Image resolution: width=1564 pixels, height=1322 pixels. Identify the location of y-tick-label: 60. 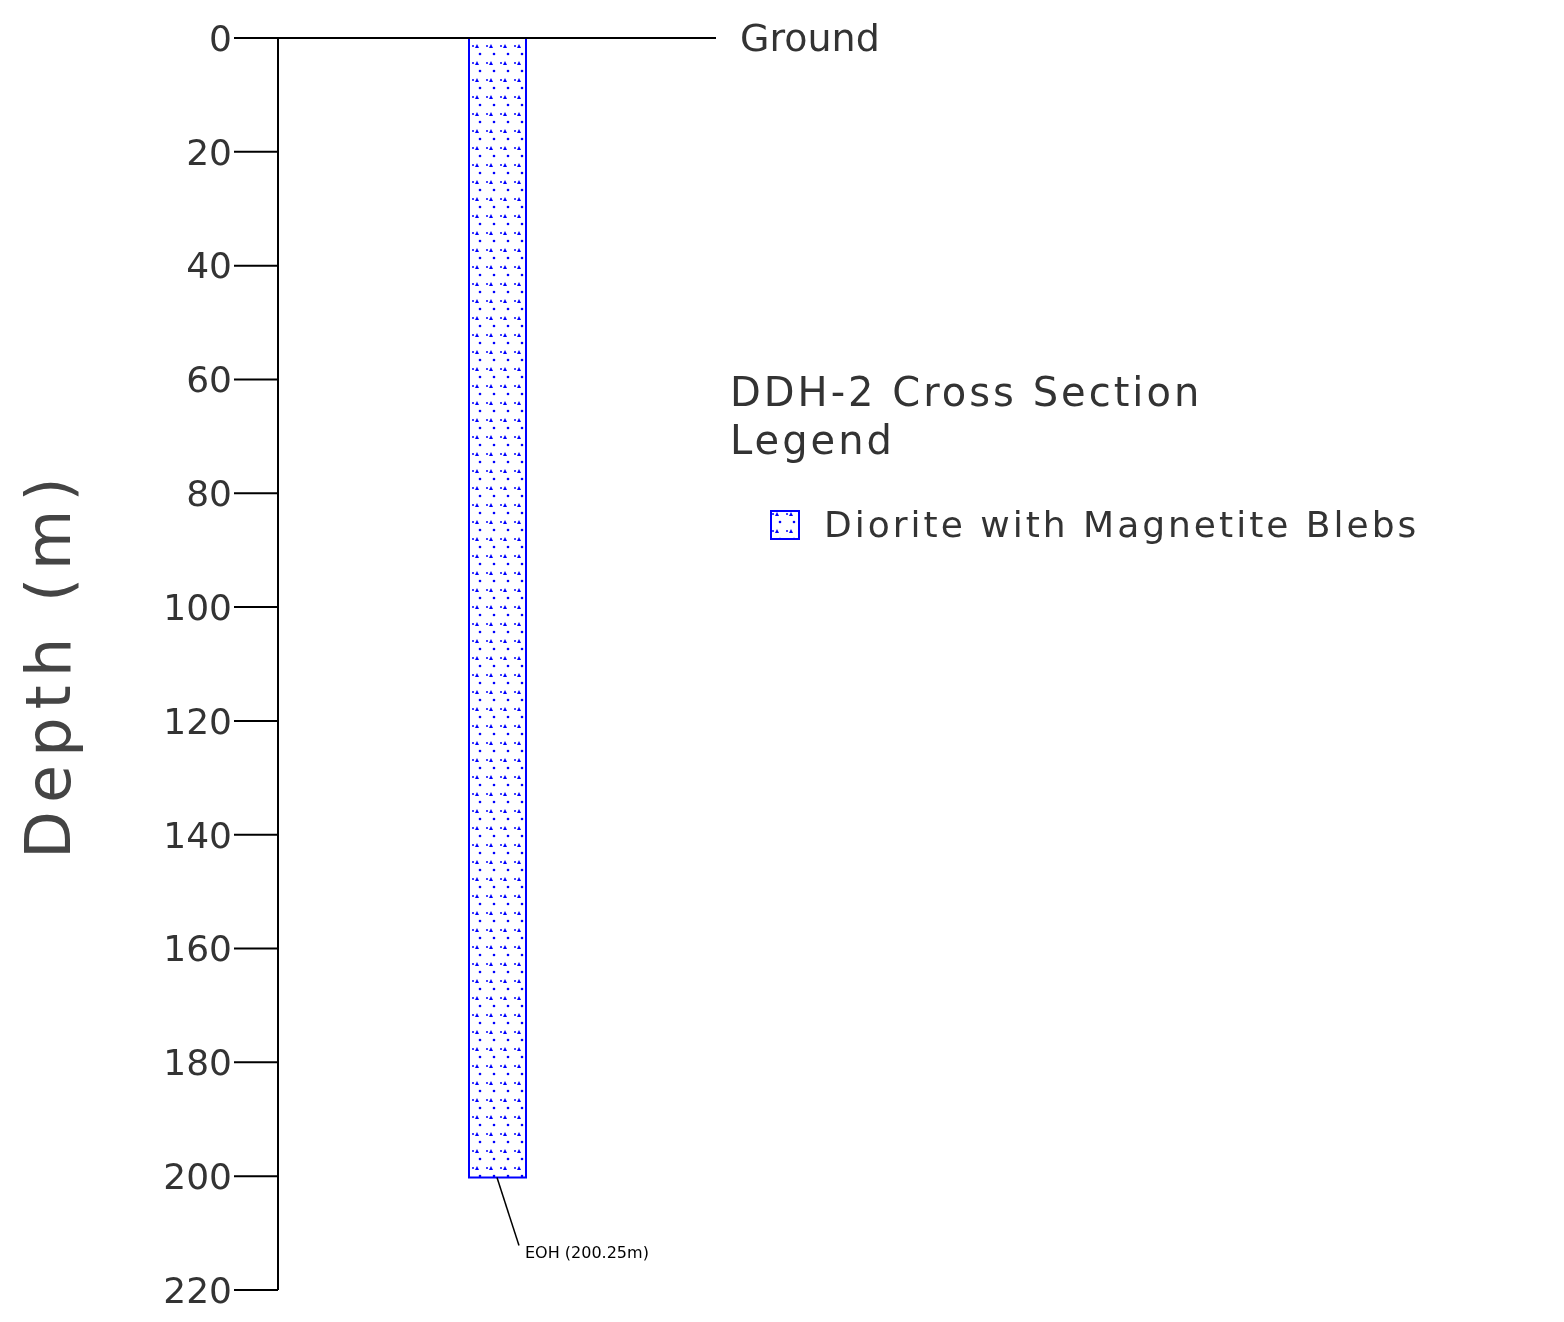
(209, 380).